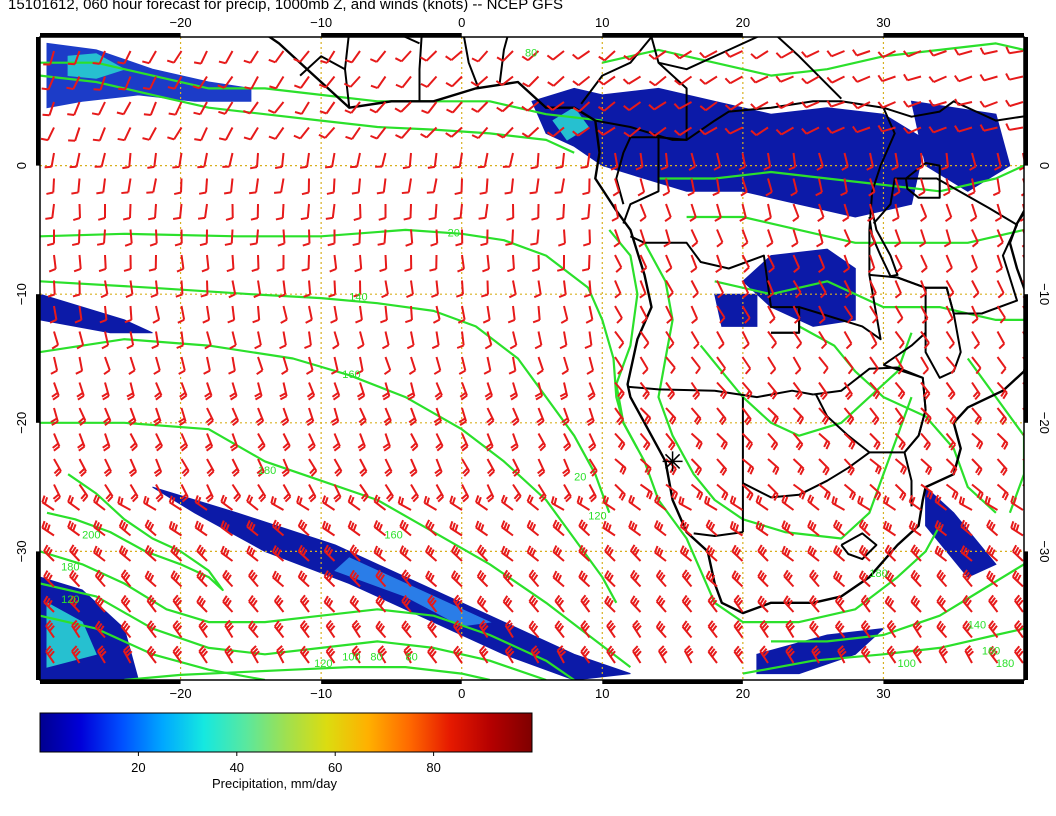  I want to click on markers, so click(672, 461).